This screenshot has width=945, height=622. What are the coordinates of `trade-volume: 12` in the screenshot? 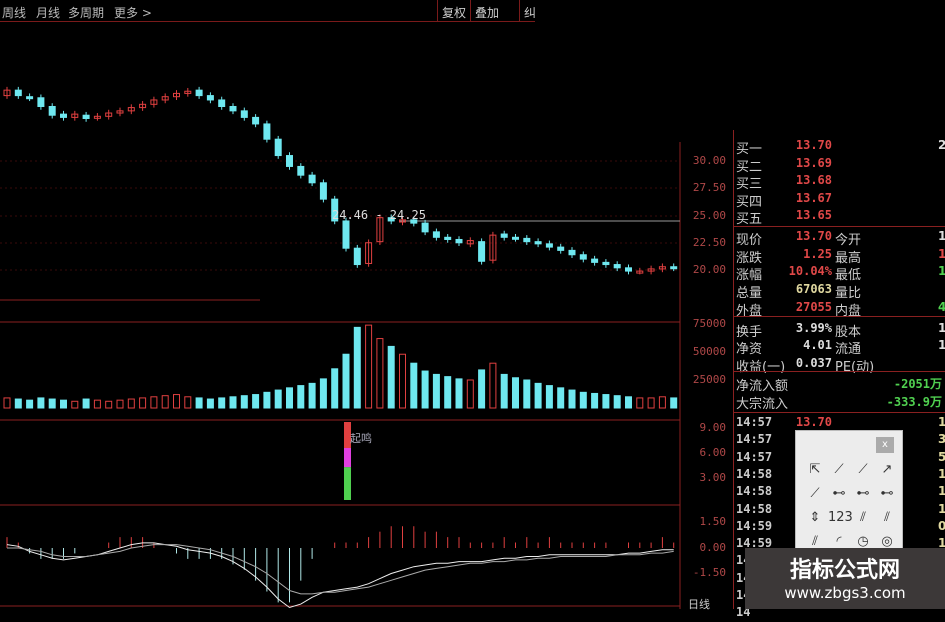 It's located at (941, 543).